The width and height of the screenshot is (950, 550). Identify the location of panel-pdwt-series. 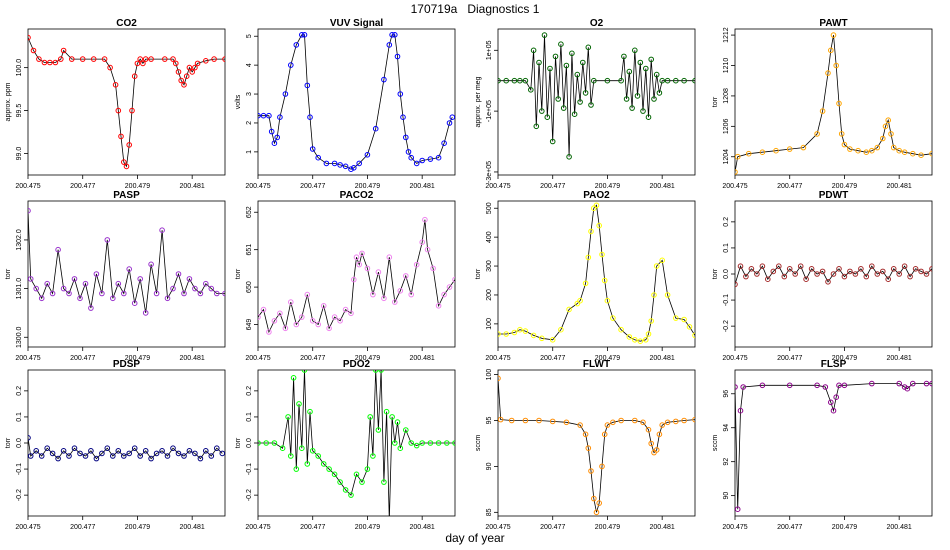
(833, 275).